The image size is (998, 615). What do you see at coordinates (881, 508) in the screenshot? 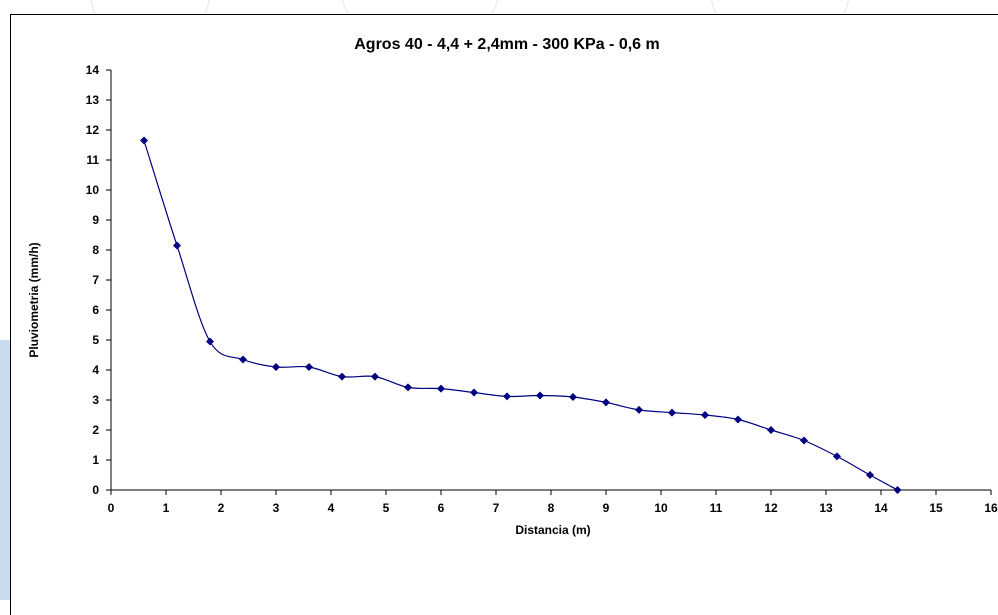
I see `x-tick-label: 14` at bounding box center [881, 508].